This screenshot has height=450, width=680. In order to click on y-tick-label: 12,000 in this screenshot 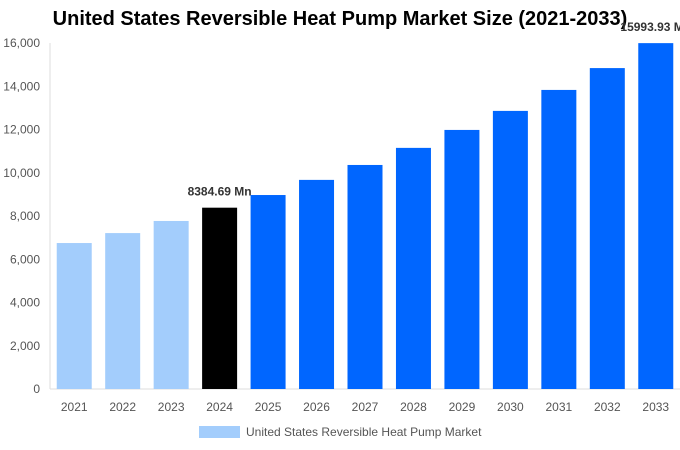, I will do `click(21, 130)`.